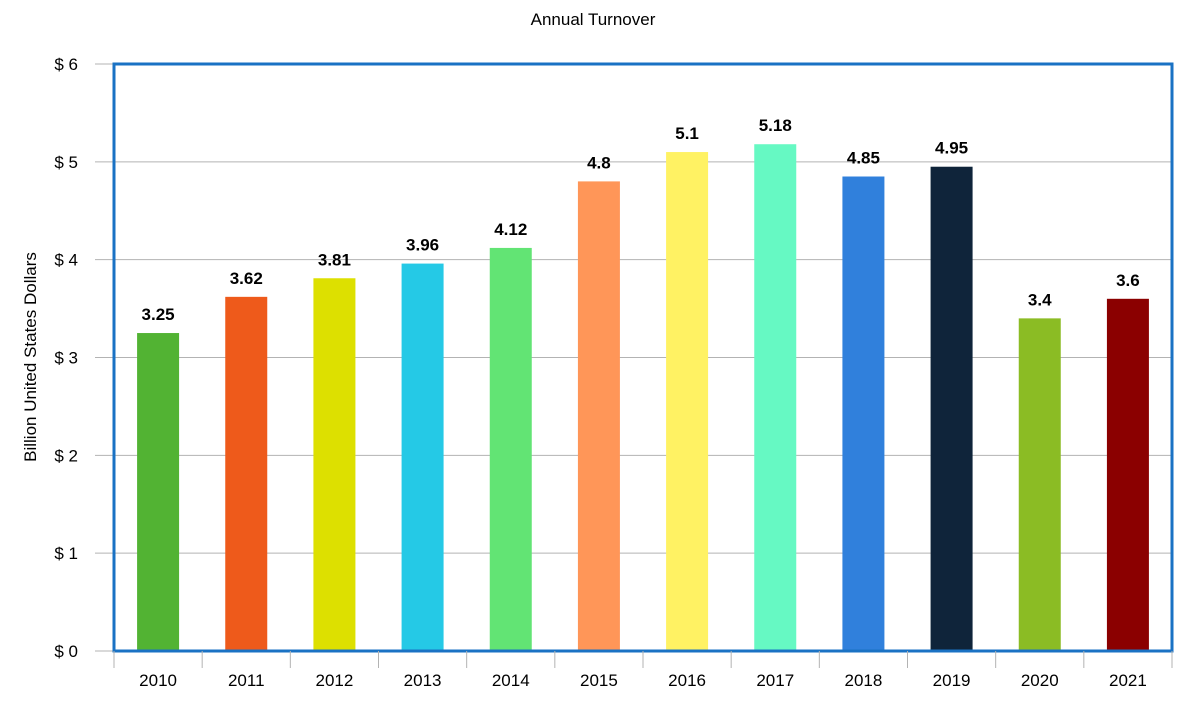 The height and width of the screenshot is (706, 1186). What do you see at coordinates (598, 416) in the screenshot?
I see `bar-2015` at bounding box center [598, 416].